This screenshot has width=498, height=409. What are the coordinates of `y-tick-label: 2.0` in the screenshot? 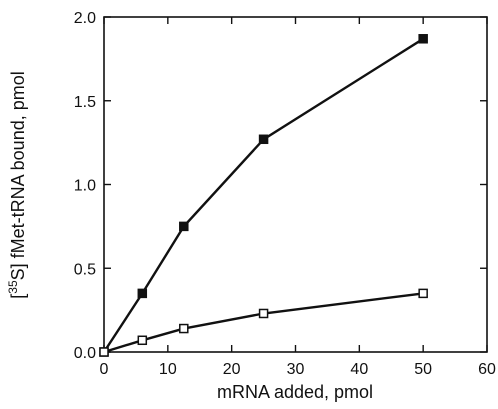 It's located at (85, 18).